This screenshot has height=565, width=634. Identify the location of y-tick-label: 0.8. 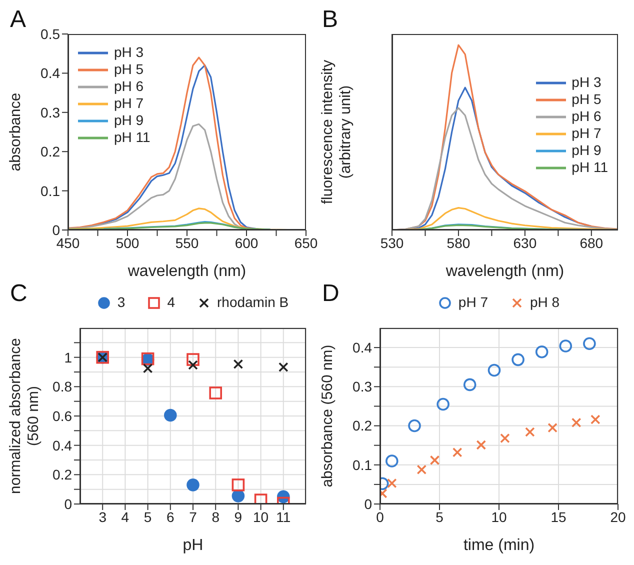
(62, 386).